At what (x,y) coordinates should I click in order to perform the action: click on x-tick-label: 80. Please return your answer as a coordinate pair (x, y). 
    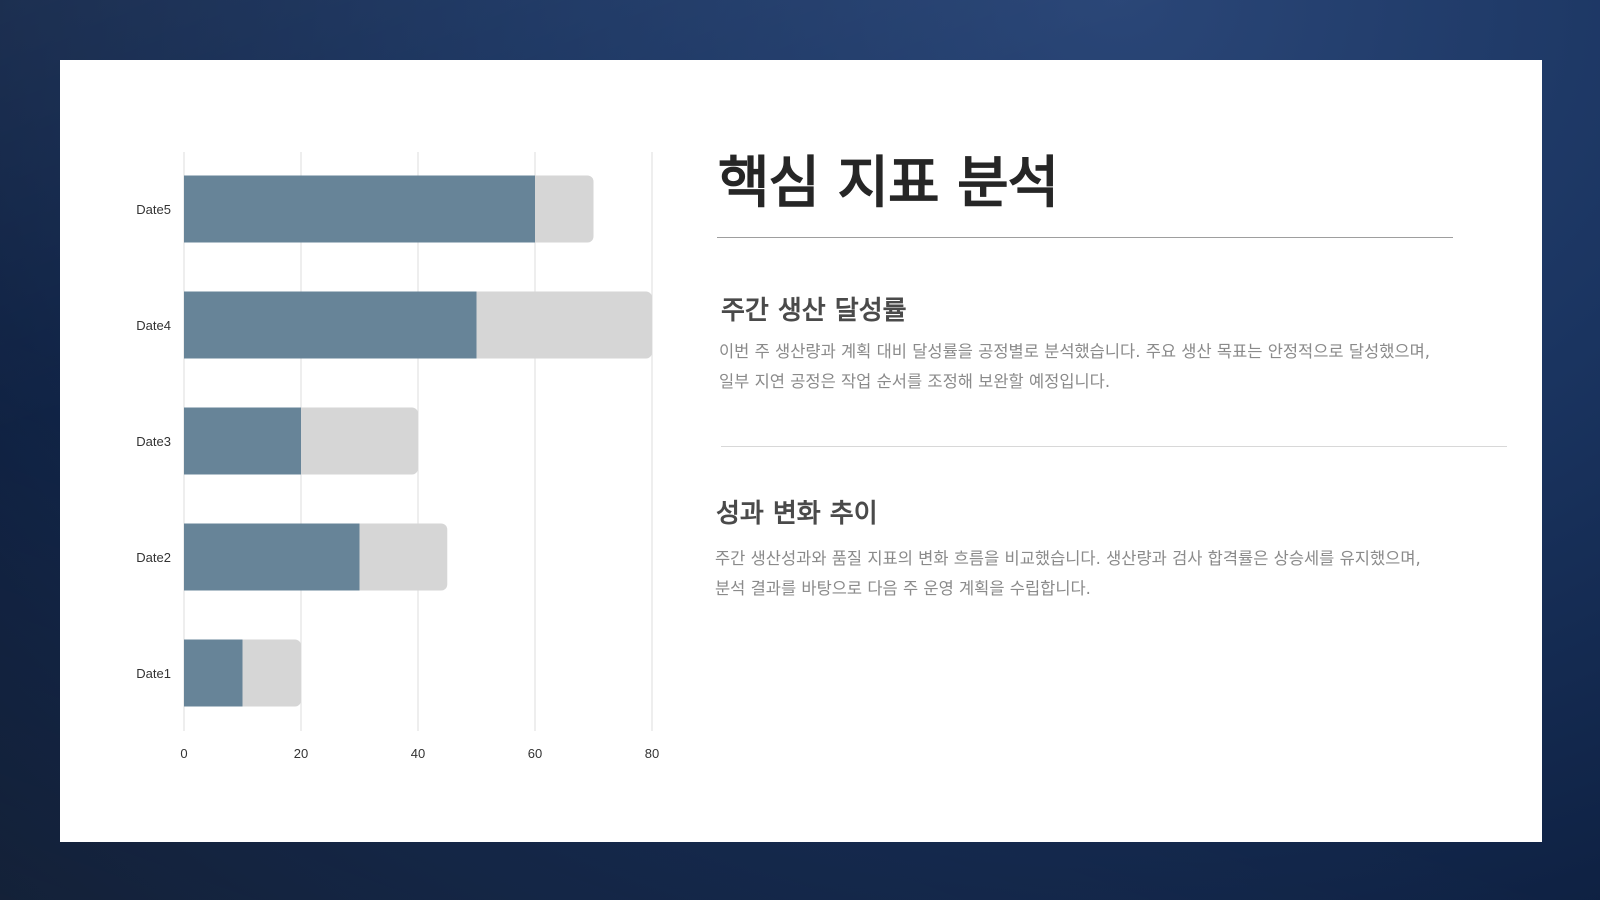
    Looking at the image, I should click on (652, 753).